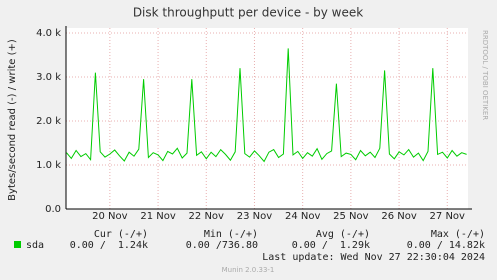  Describe the element at coordinates (458, 234) in the screenshot. I see `legend-header: Max (-/+)` at that location.